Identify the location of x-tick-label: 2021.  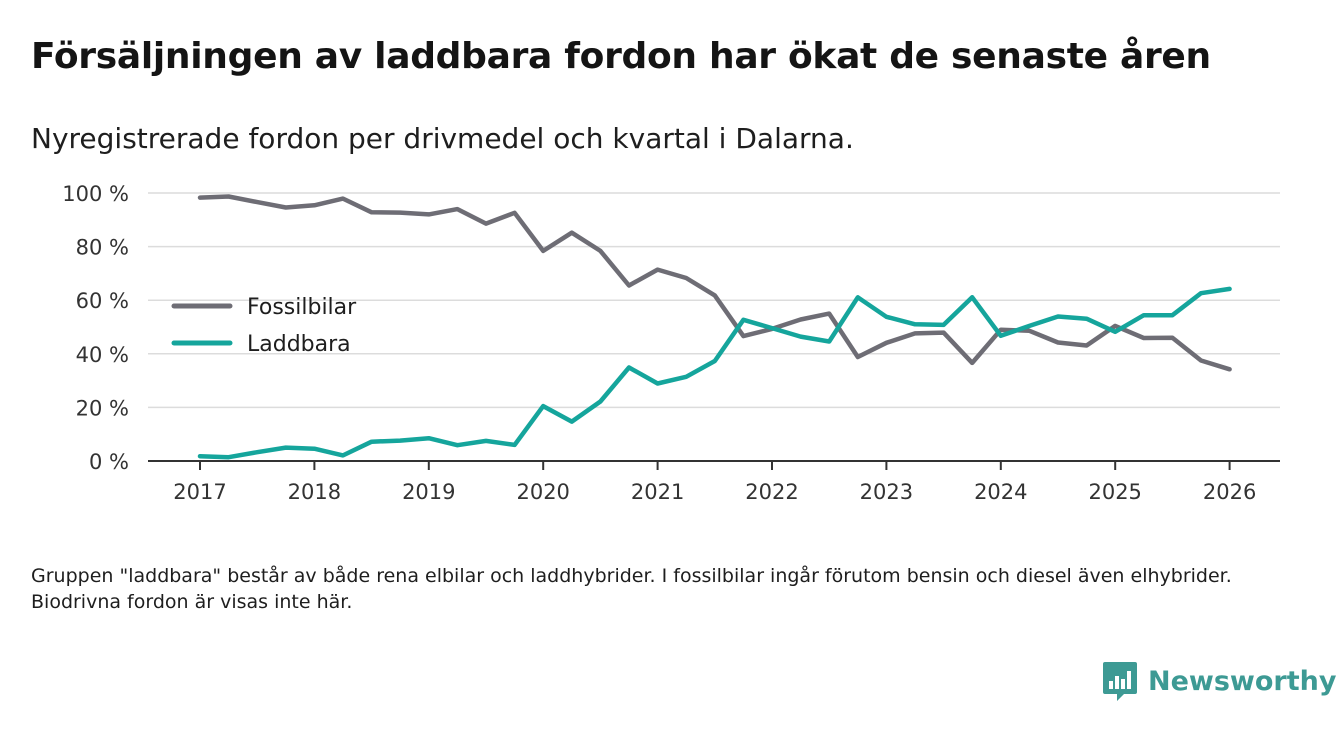
(657, 492).